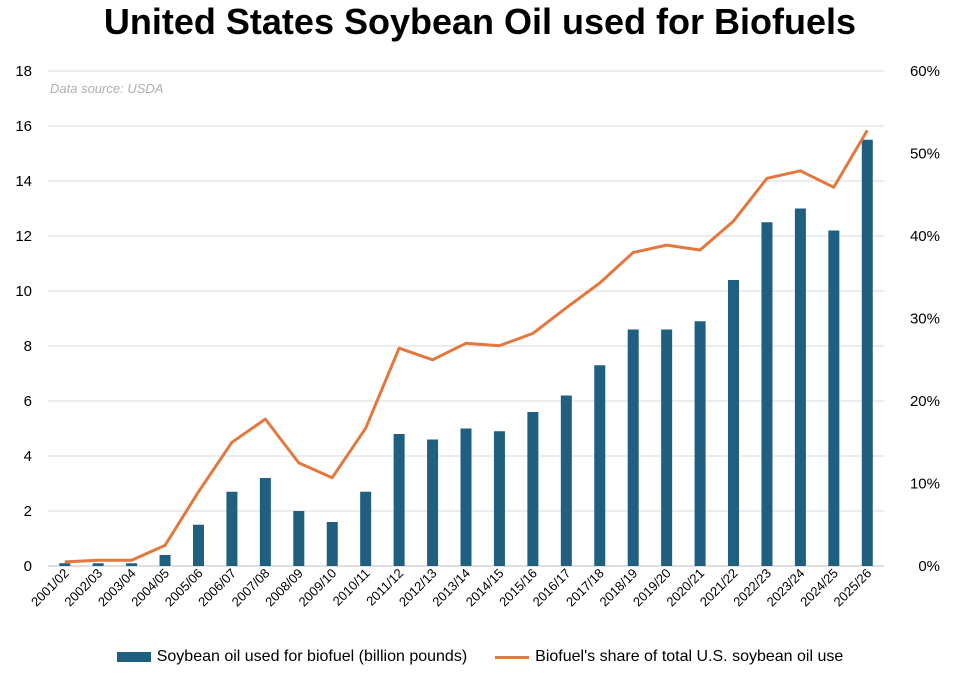 The image size is (960, 678). What do you see at coordinates (925, 401) in the screenshot?
I see `y-right-tick-label: 20%` at bounding box center [925, 401].